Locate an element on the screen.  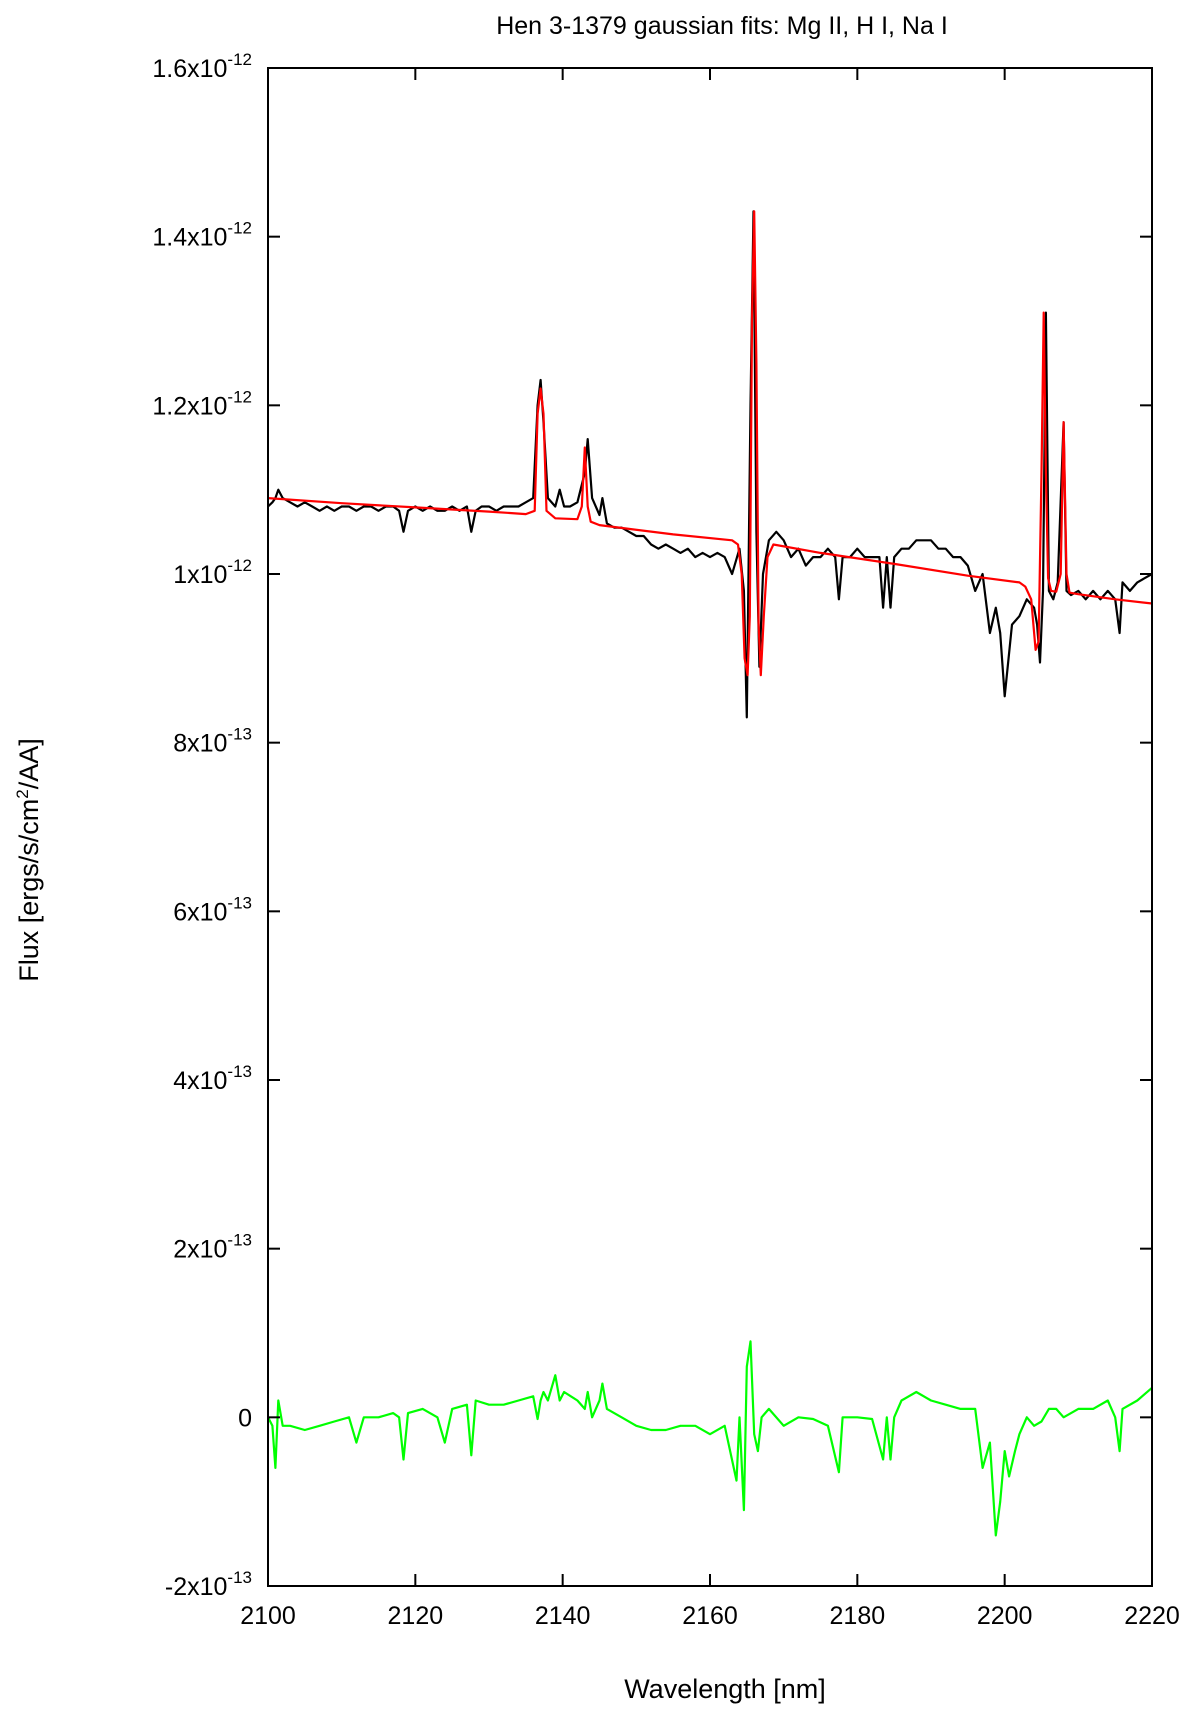
y-tick-mantissa: 2x10 is located at coordinates (200, 1250).